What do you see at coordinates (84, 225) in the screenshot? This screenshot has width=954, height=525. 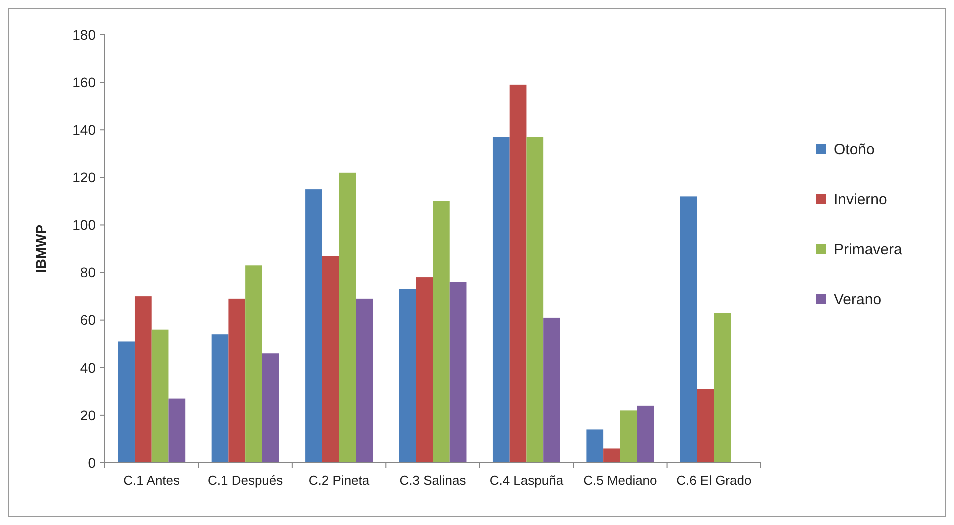 I see `y-tick-label: 100` at bounding box center [84, 225].